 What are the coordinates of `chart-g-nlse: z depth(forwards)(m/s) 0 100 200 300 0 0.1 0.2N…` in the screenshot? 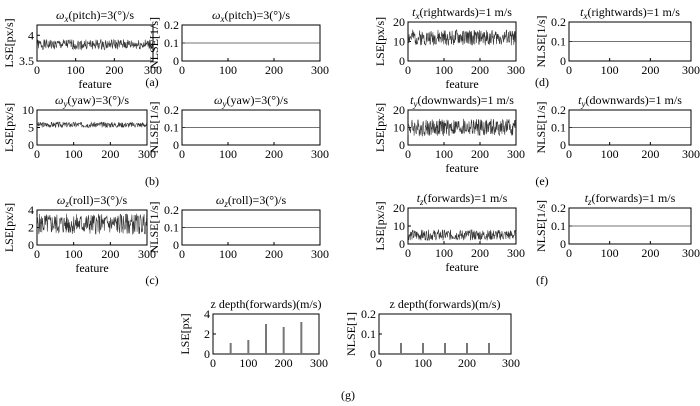 It's located at (432, 333).